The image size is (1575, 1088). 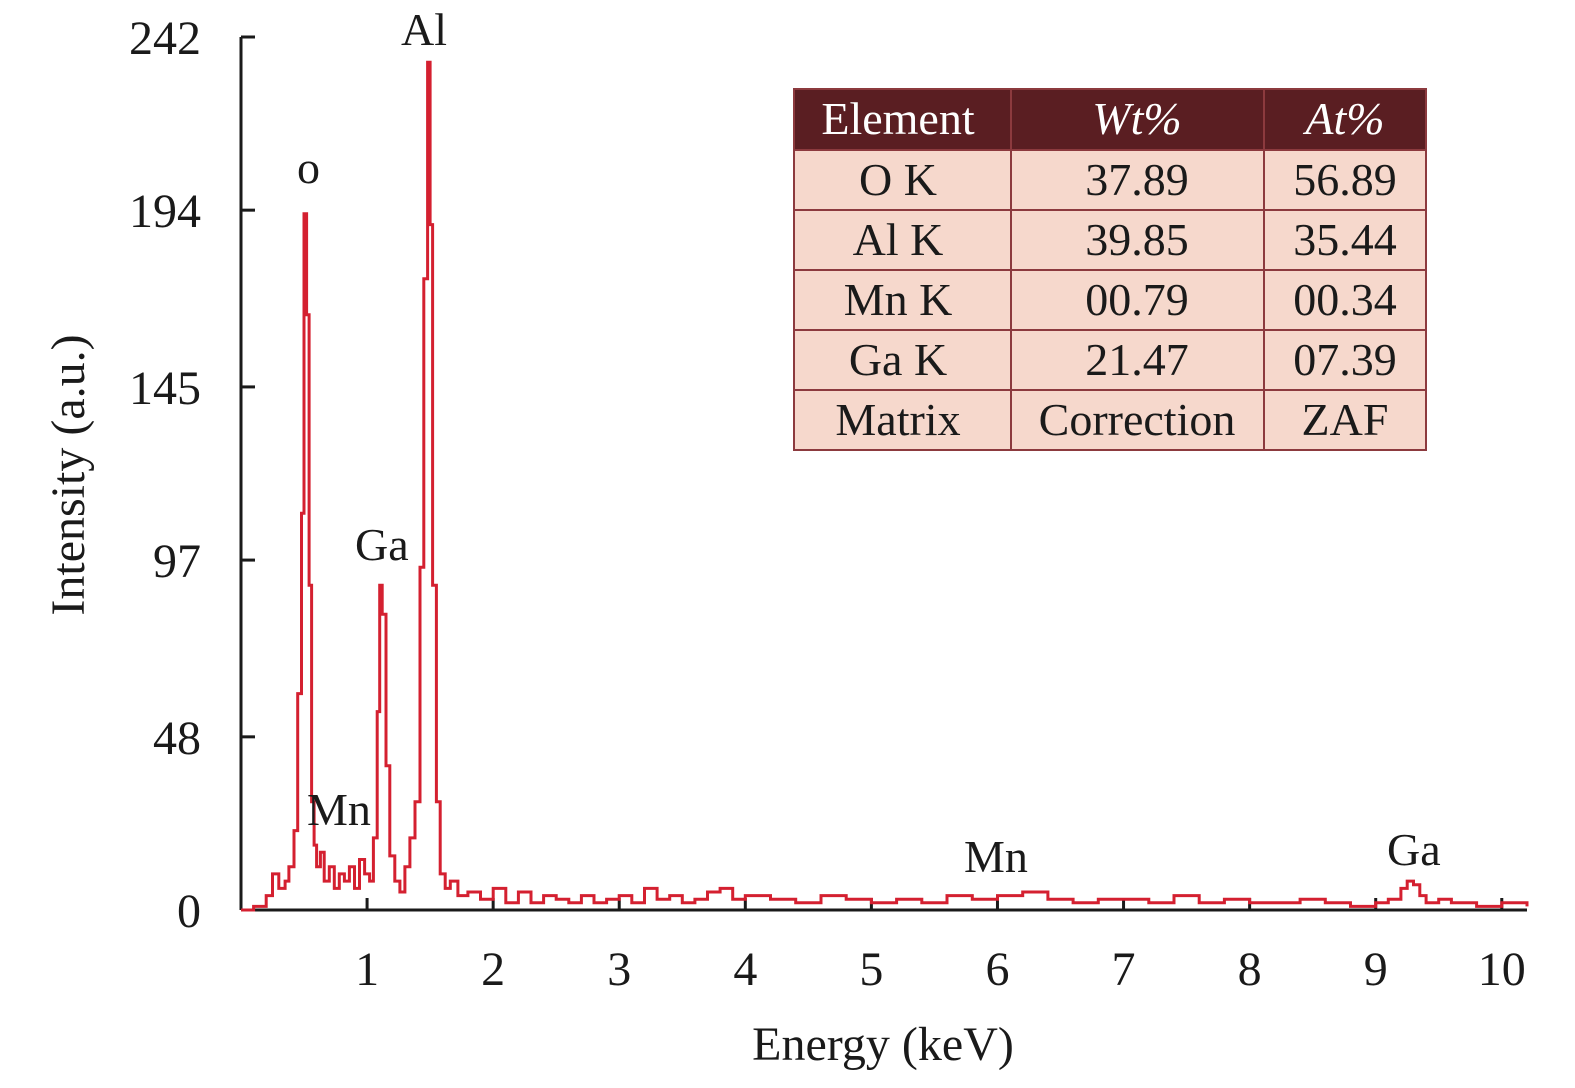 What do you see at coordinates (897, 118) in the screenshot?
I see `table-header-element: Element` at bounding box center [897, 118].